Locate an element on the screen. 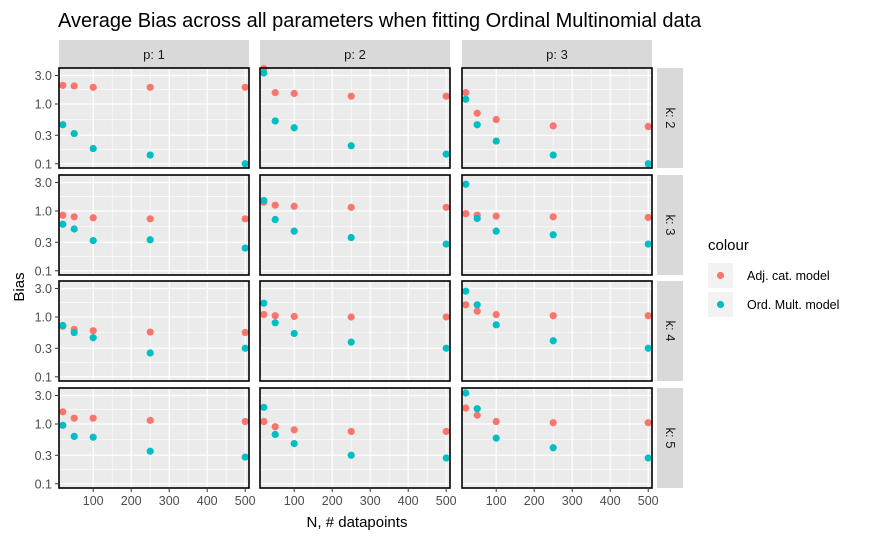 Image resolution: width=875 pixels, height=540 pixels. legend: colour Adj. cat. model Ord. Mult. model is located at coordinates (773, 277).